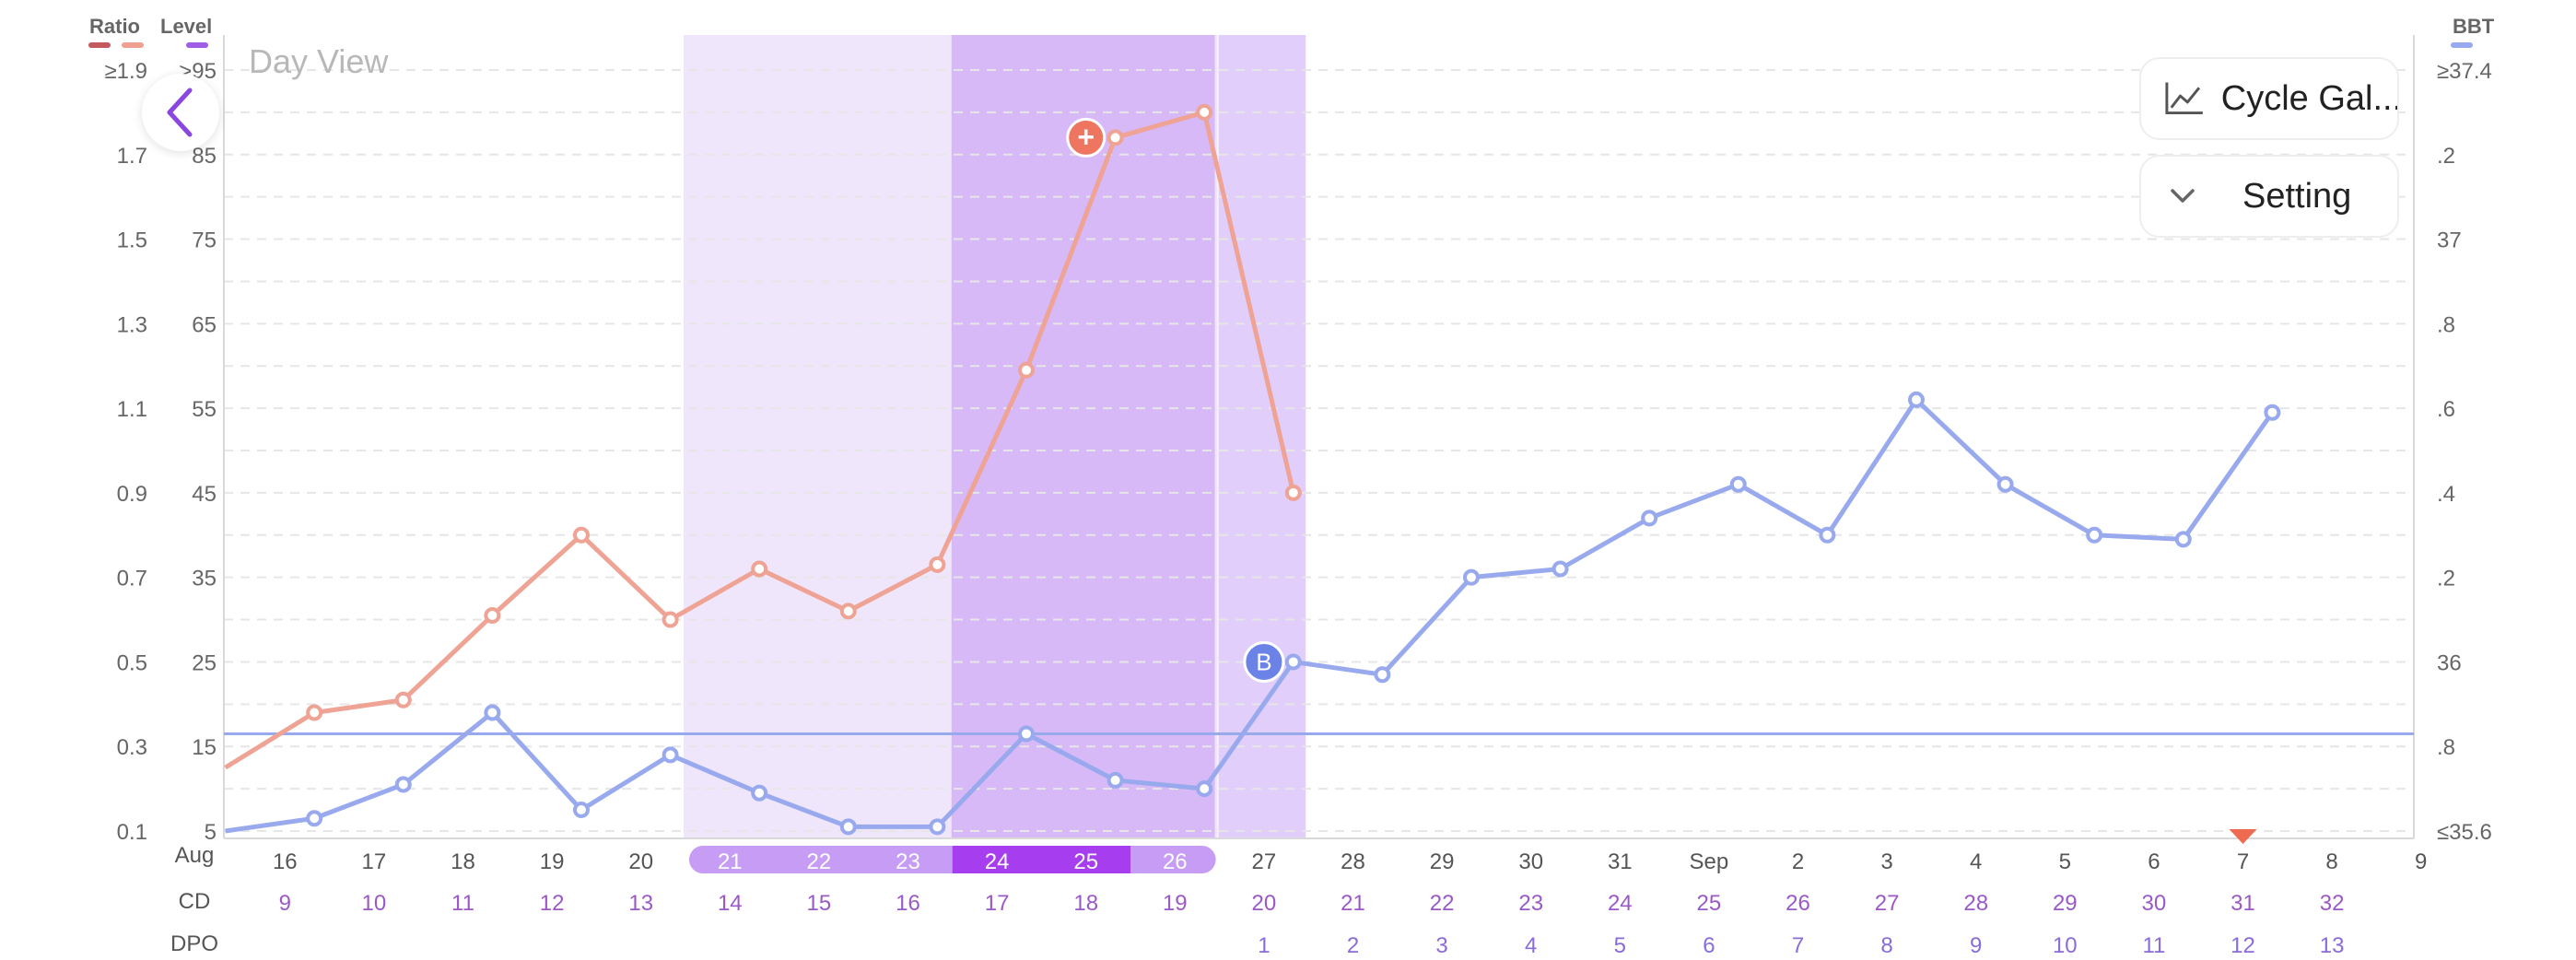 The image size is (2576, 960). I want to click on dpo-value: 5, so click(1620, 946).